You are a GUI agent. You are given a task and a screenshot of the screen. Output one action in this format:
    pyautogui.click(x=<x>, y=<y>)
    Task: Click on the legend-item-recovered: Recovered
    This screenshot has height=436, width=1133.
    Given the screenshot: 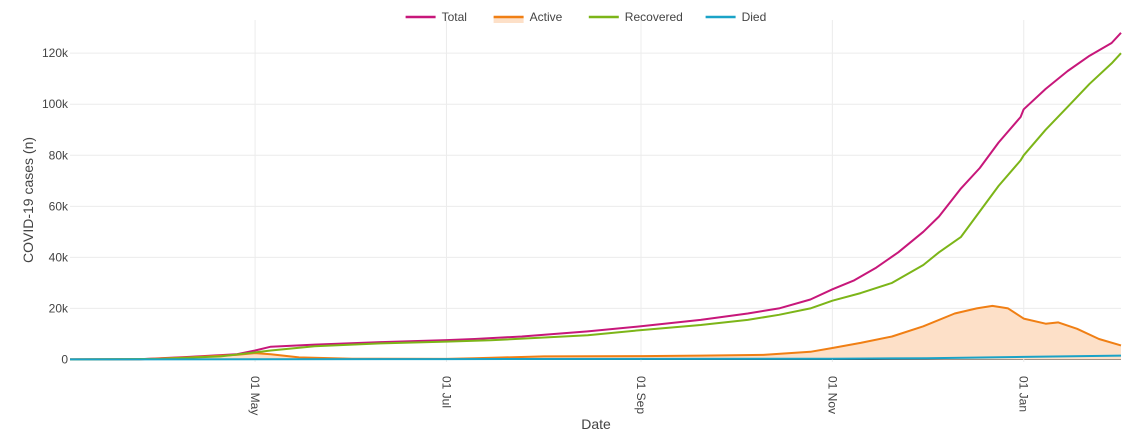 What is the action you would take?
    pyautogui.click(x=635, y=17)
    